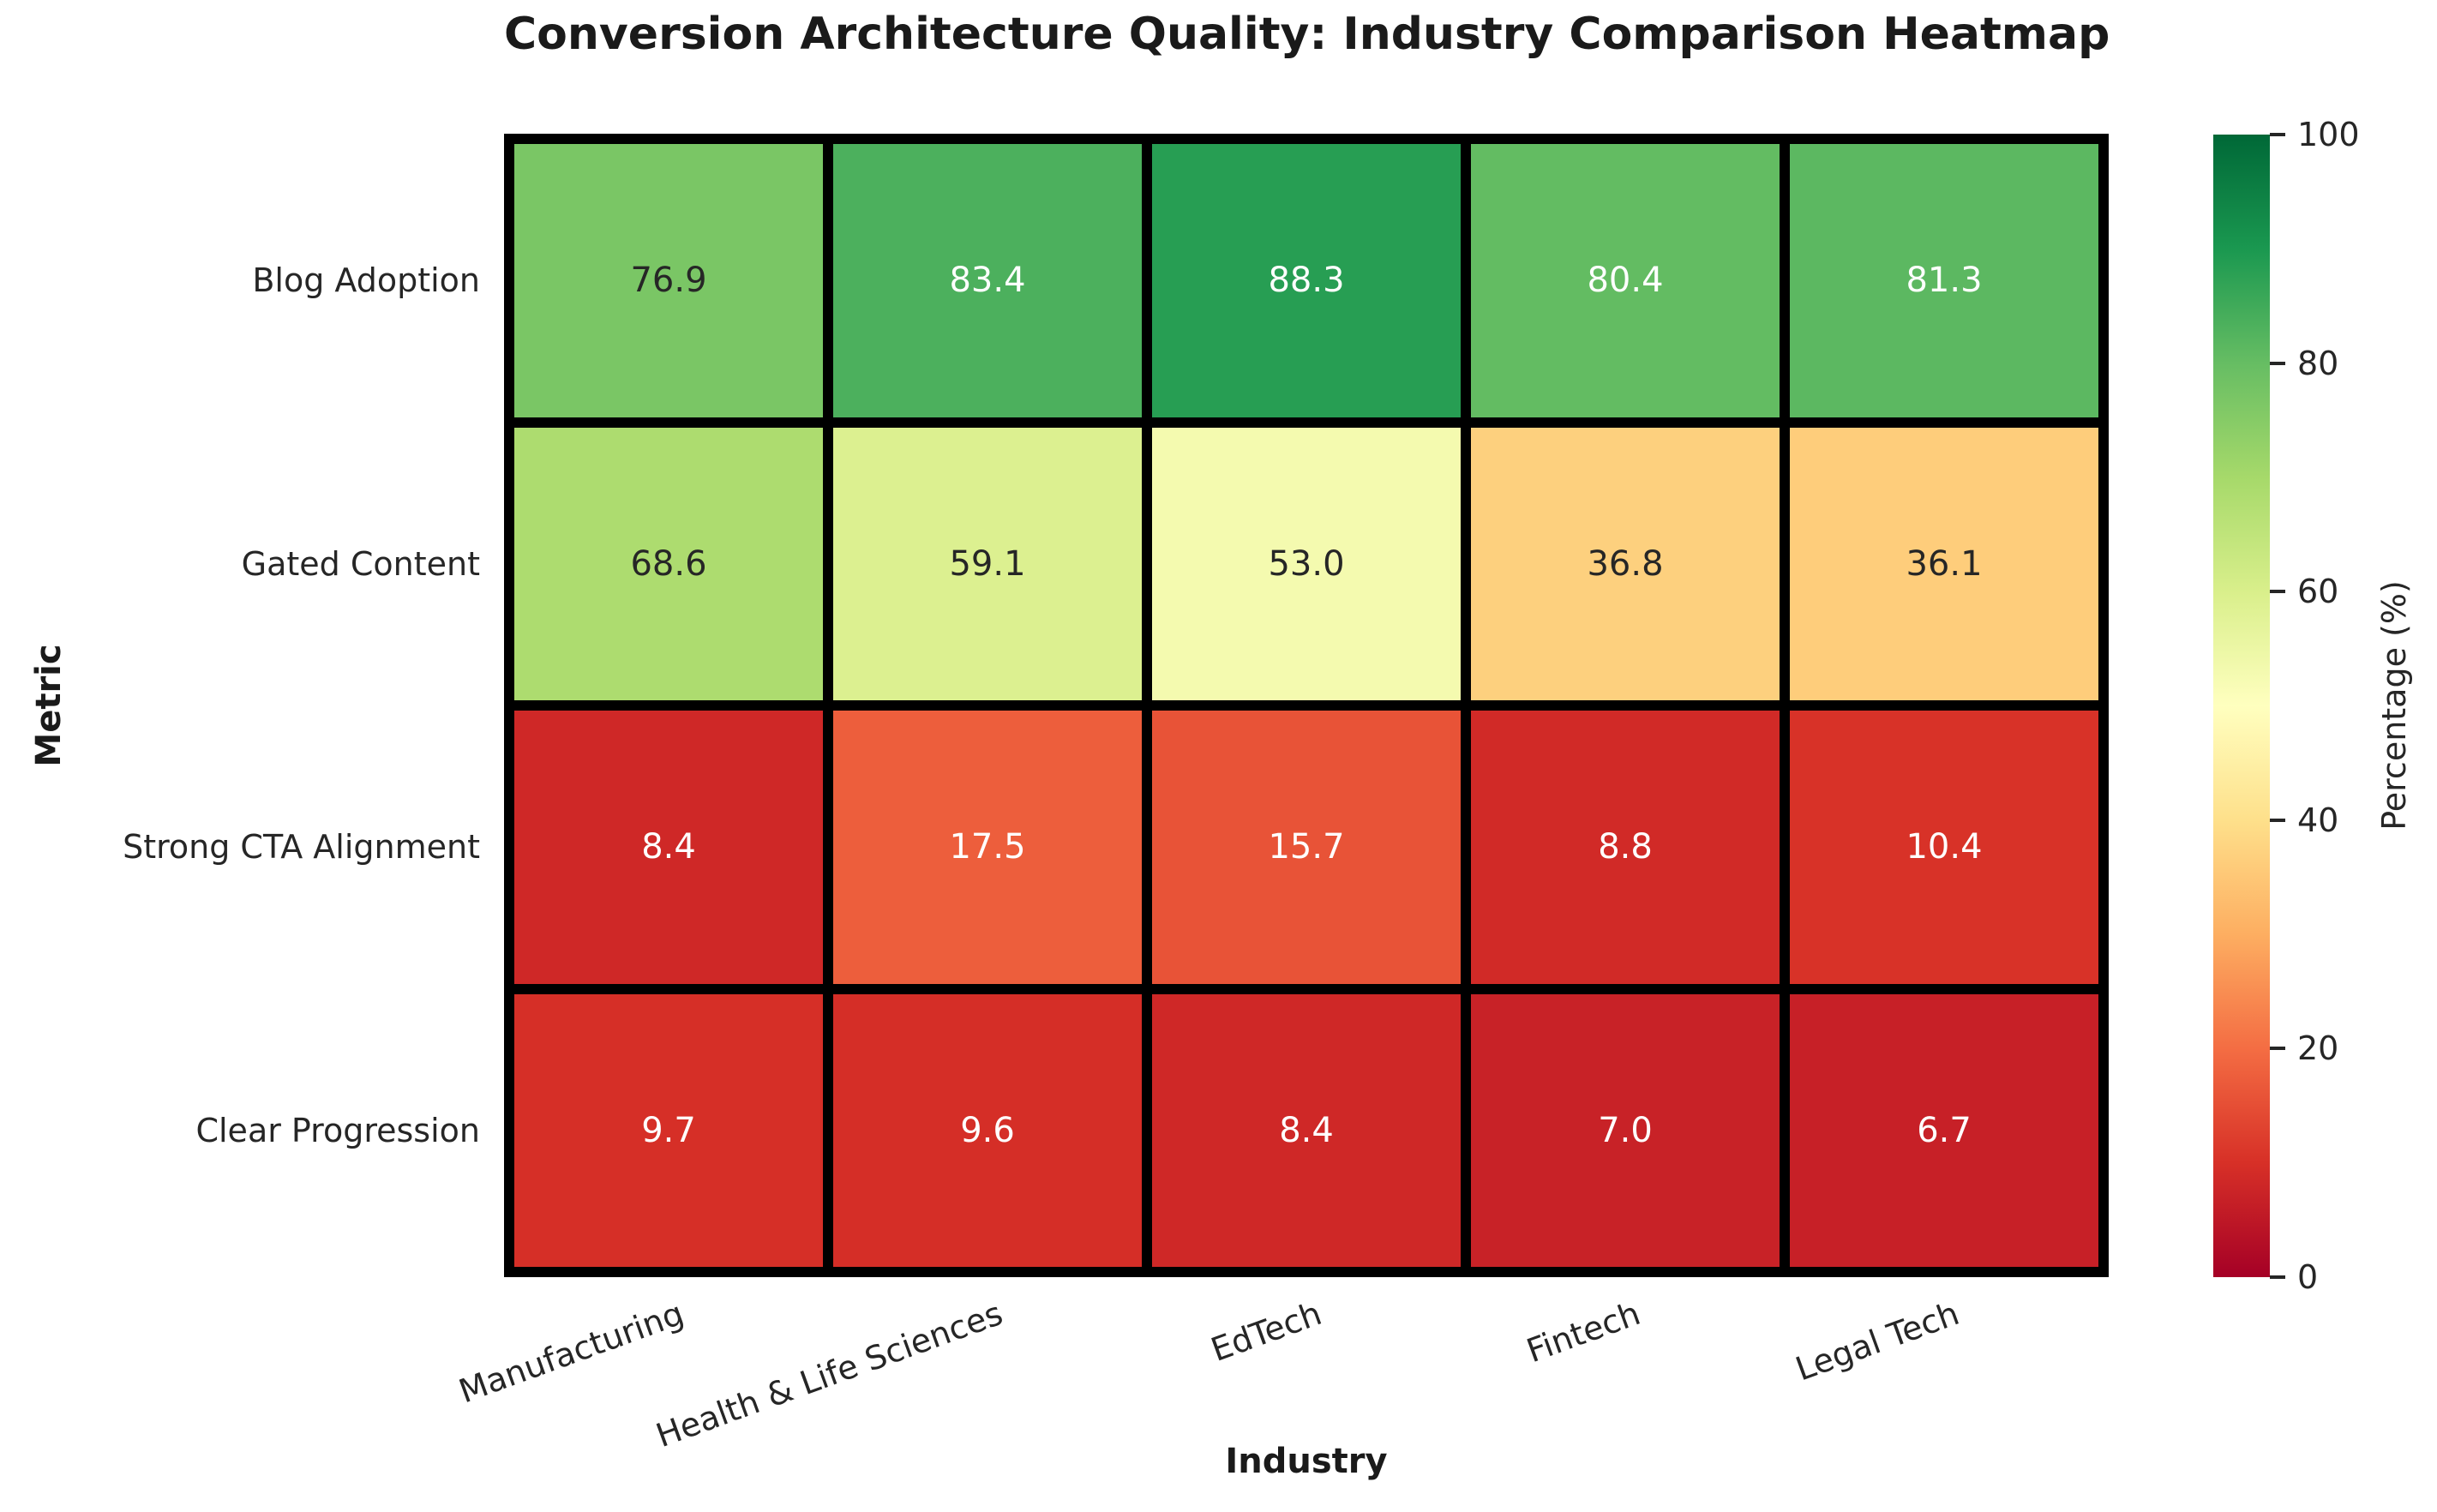  I want to click on cell-value: 53.0, so click(1307, 563).